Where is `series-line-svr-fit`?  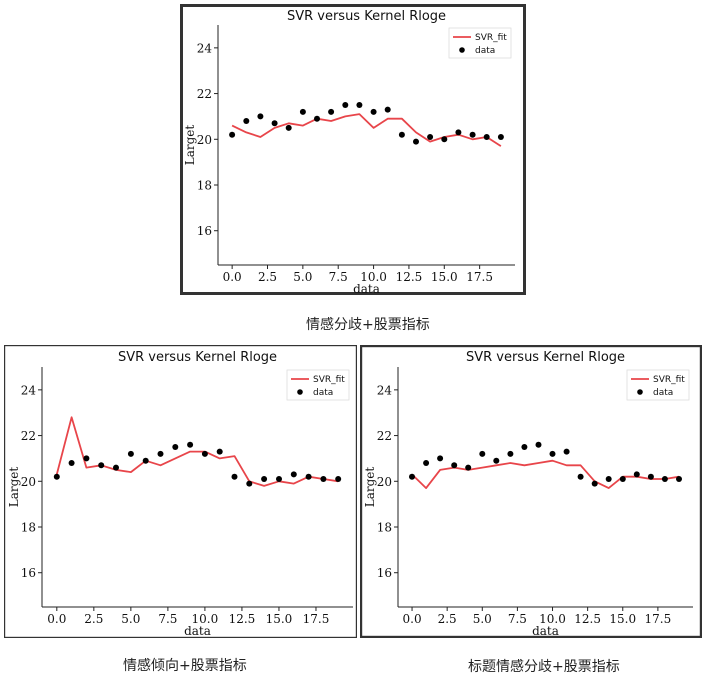 series-line-svr-fit is located at coordinates (366, 130).